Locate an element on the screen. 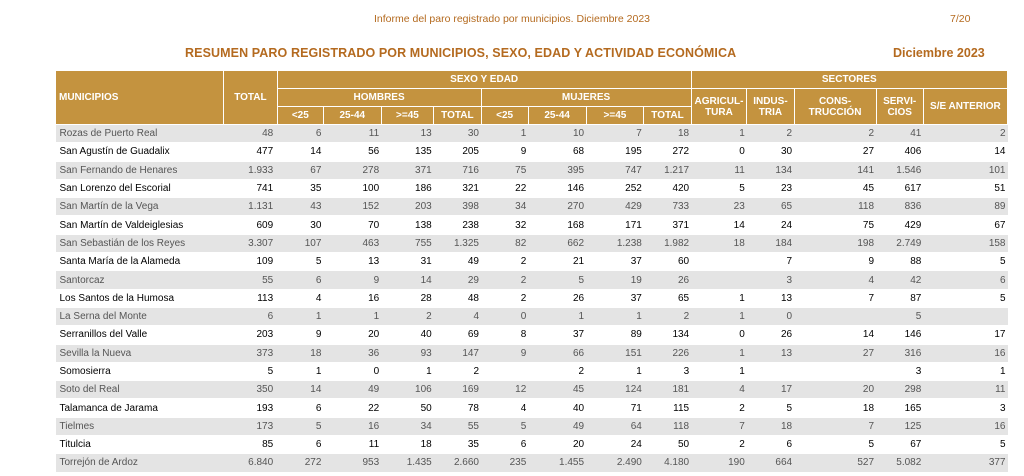 The width and height of the screenshot is (1024, 476). table-cell: 109 is located at coordinates (250, 262).